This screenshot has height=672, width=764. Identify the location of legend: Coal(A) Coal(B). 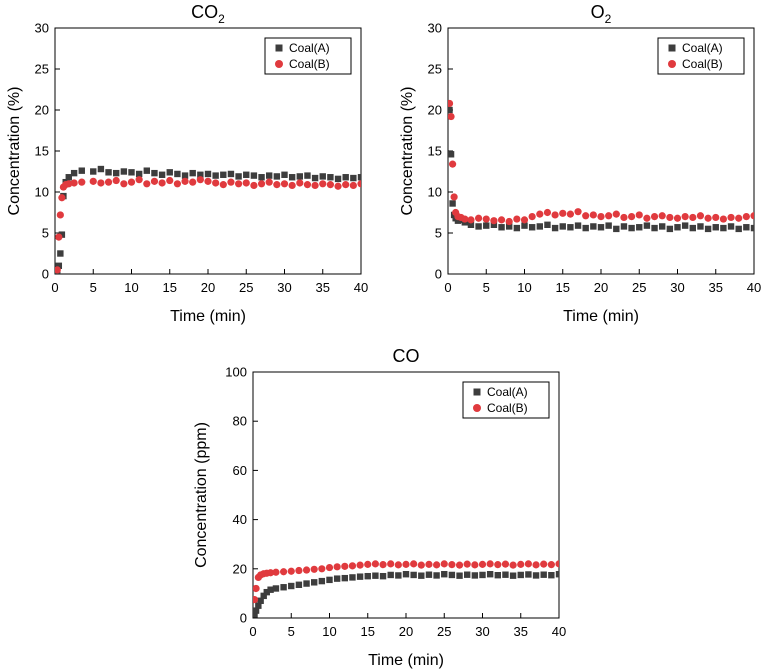
(701, 56).